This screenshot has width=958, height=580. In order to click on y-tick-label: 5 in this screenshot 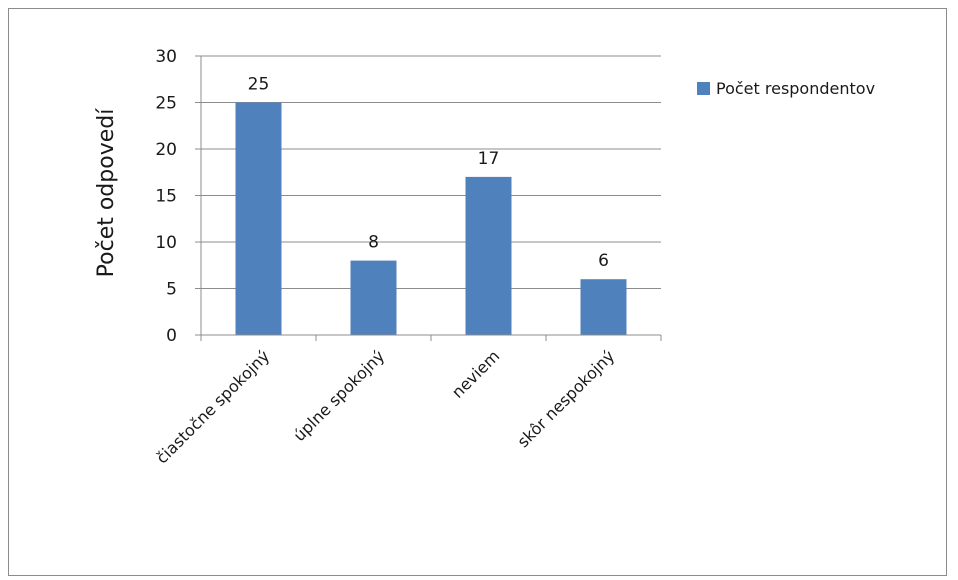, I will do `click(171, 290)`.